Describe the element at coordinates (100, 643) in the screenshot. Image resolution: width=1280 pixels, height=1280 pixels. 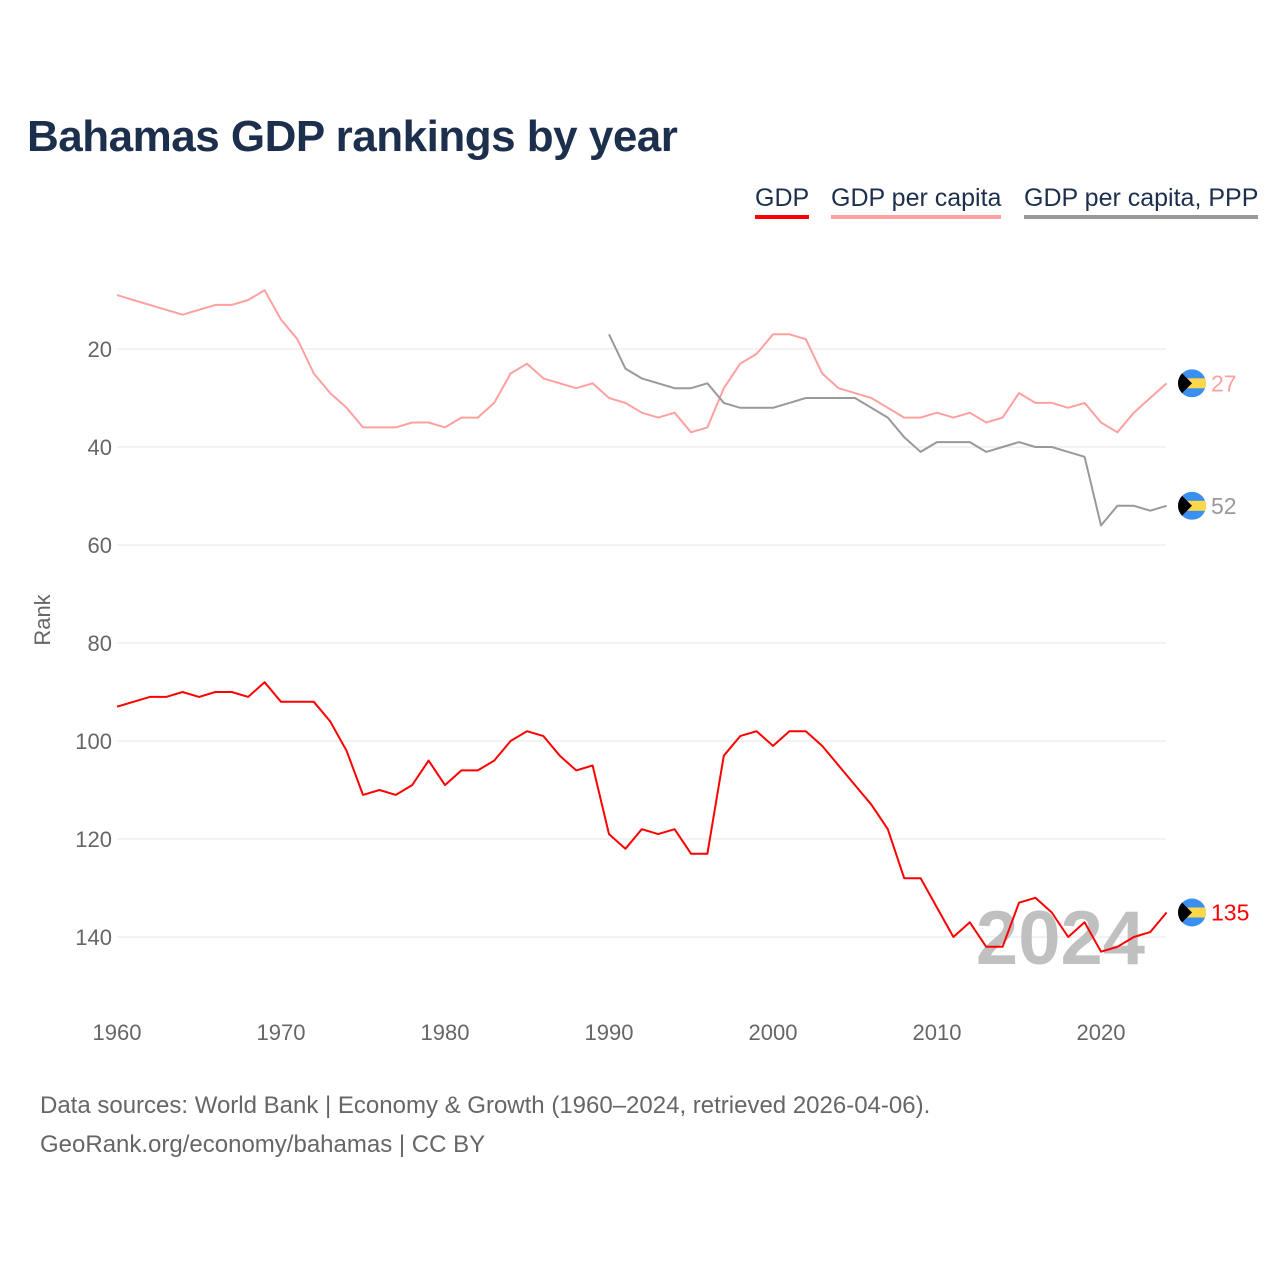
I see `y-tick-label: 80` at that location.